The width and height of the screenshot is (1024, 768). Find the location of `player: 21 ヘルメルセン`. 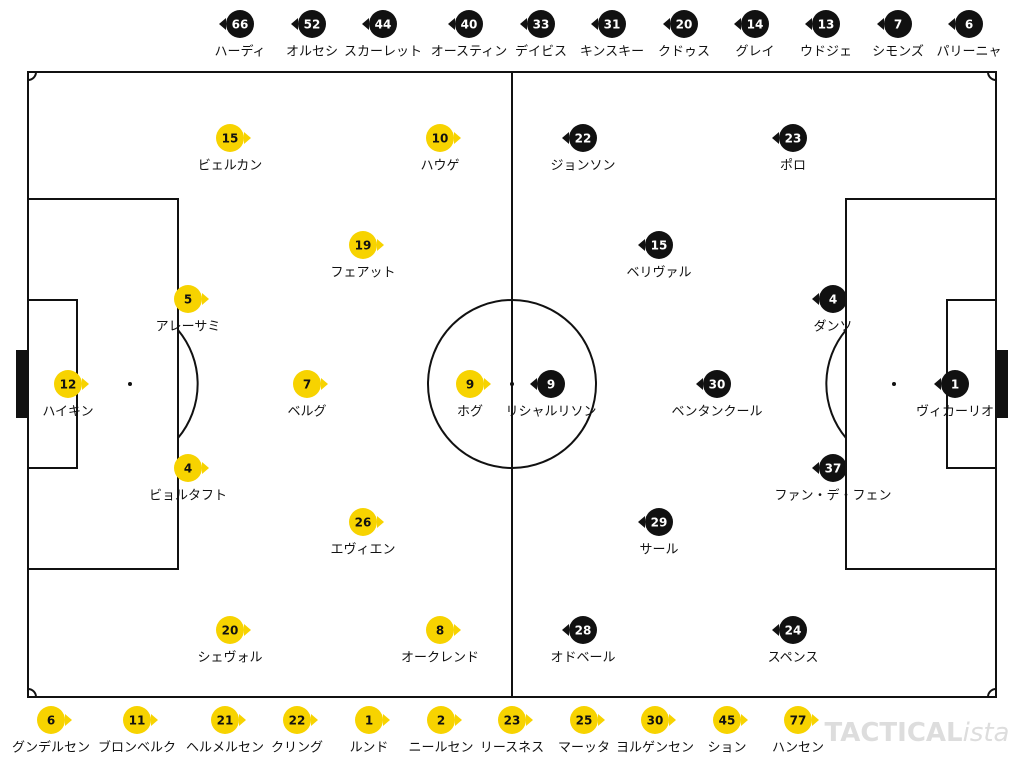

player: 21 ヘルメルセン is located at coordinates (225, 731).